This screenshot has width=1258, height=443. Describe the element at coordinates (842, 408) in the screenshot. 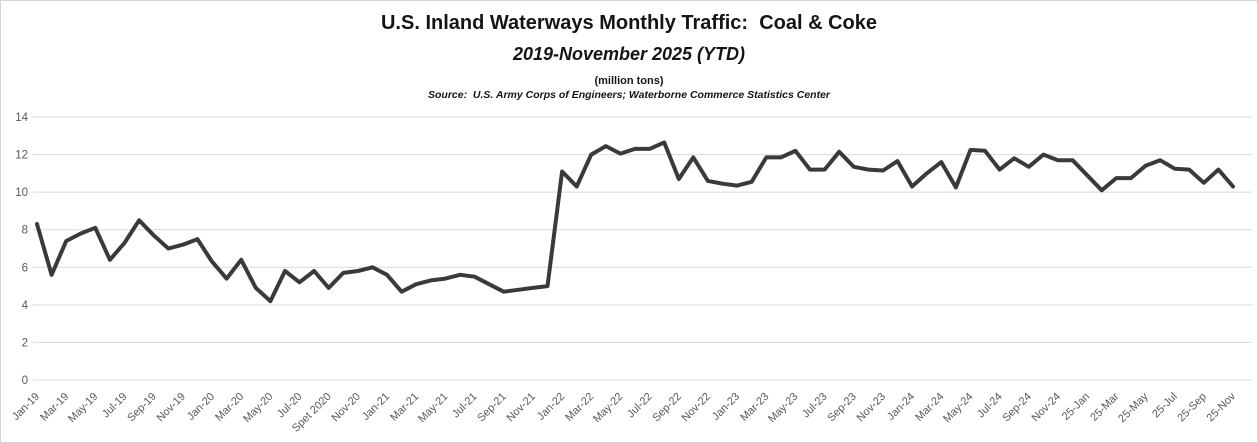

I see `x-tick-label: Sep-23` at that location.